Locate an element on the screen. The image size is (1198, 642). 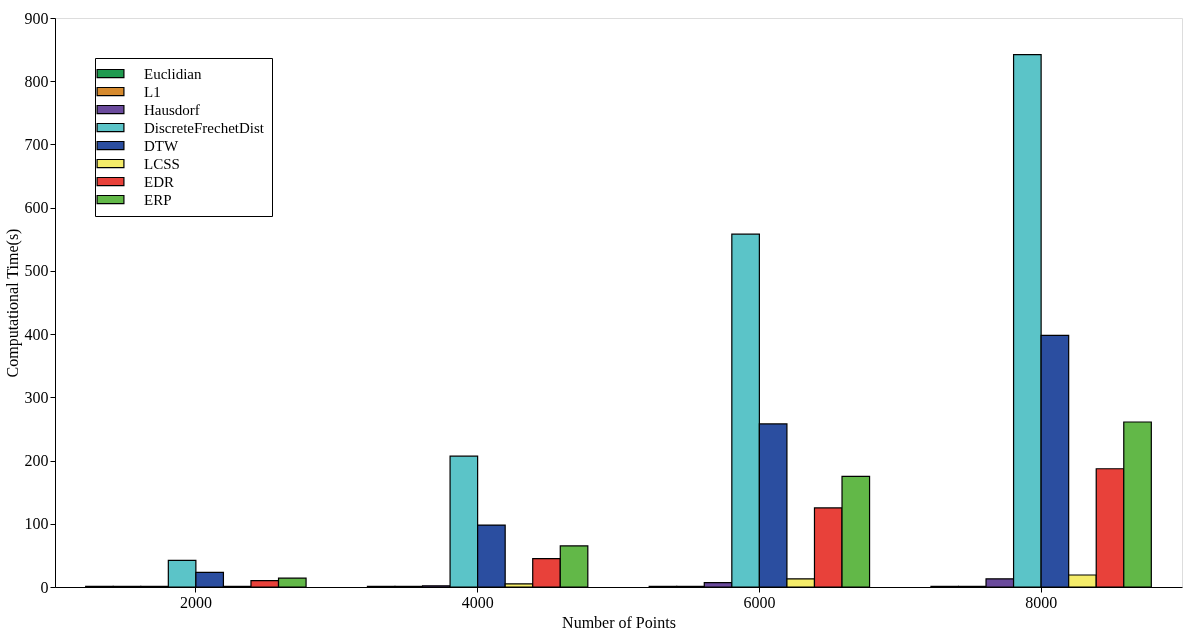
legend-label: DiscreteFrechetDist is located at coordinates (204, 127).